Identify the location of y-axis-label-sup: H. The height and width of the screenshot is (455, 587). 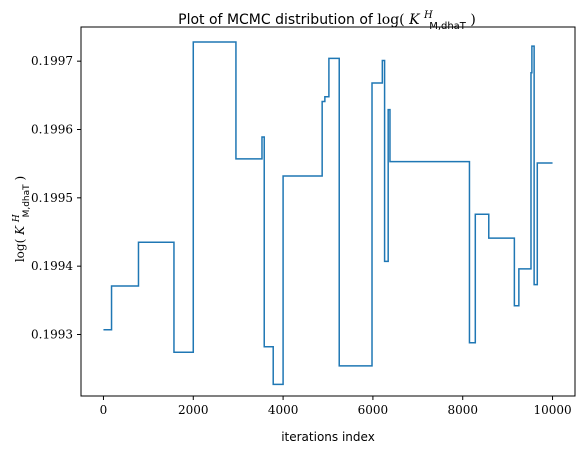
(17, 218).